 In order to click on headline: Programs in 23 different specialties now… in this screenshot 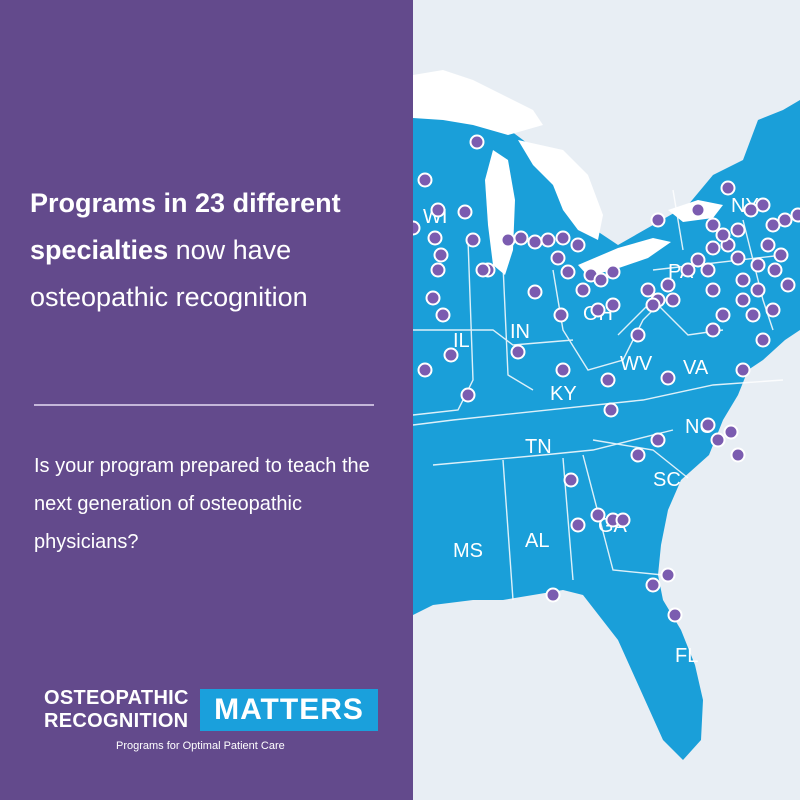, I will do `click(215, 250)`.